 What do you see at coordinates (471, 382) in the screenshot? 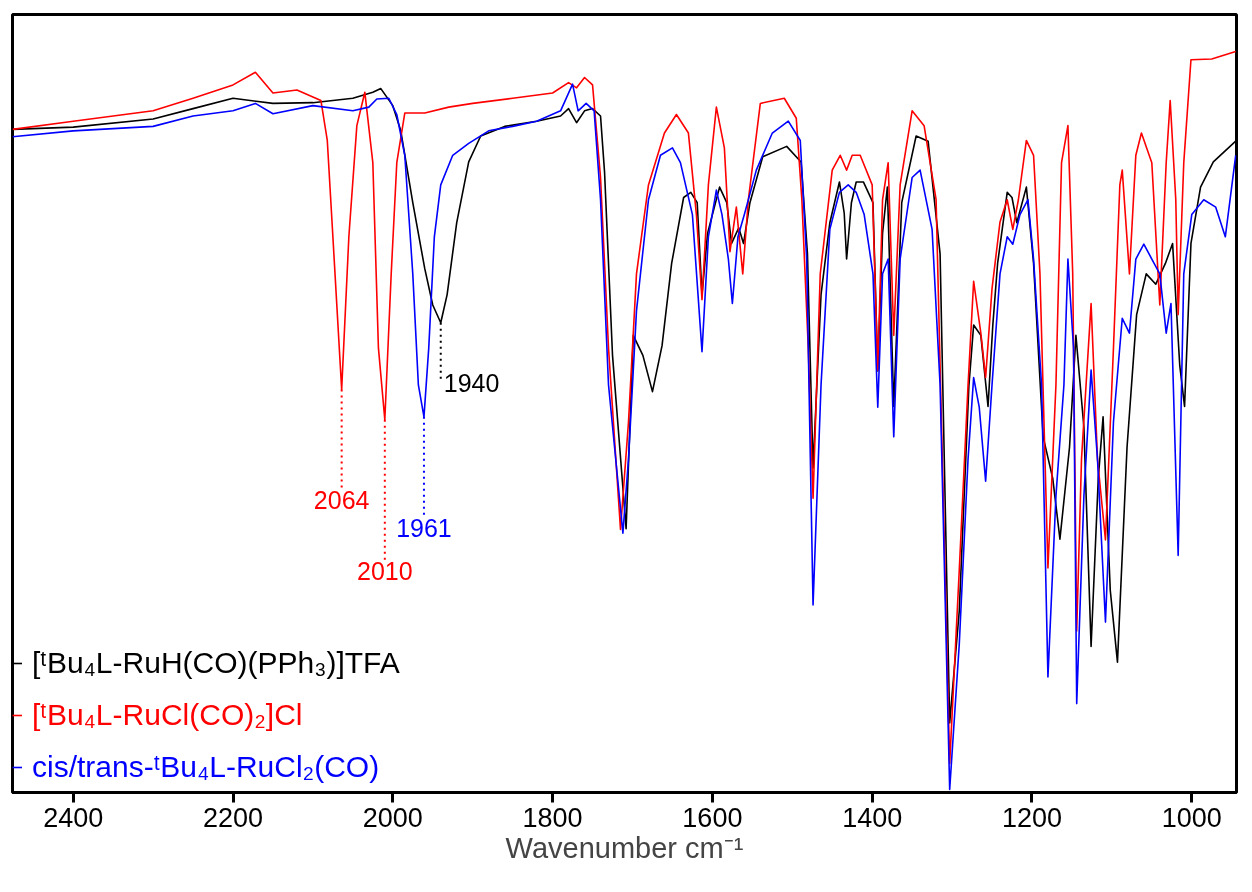
I see `annotation: 1940` at bounding box center [471, 382].